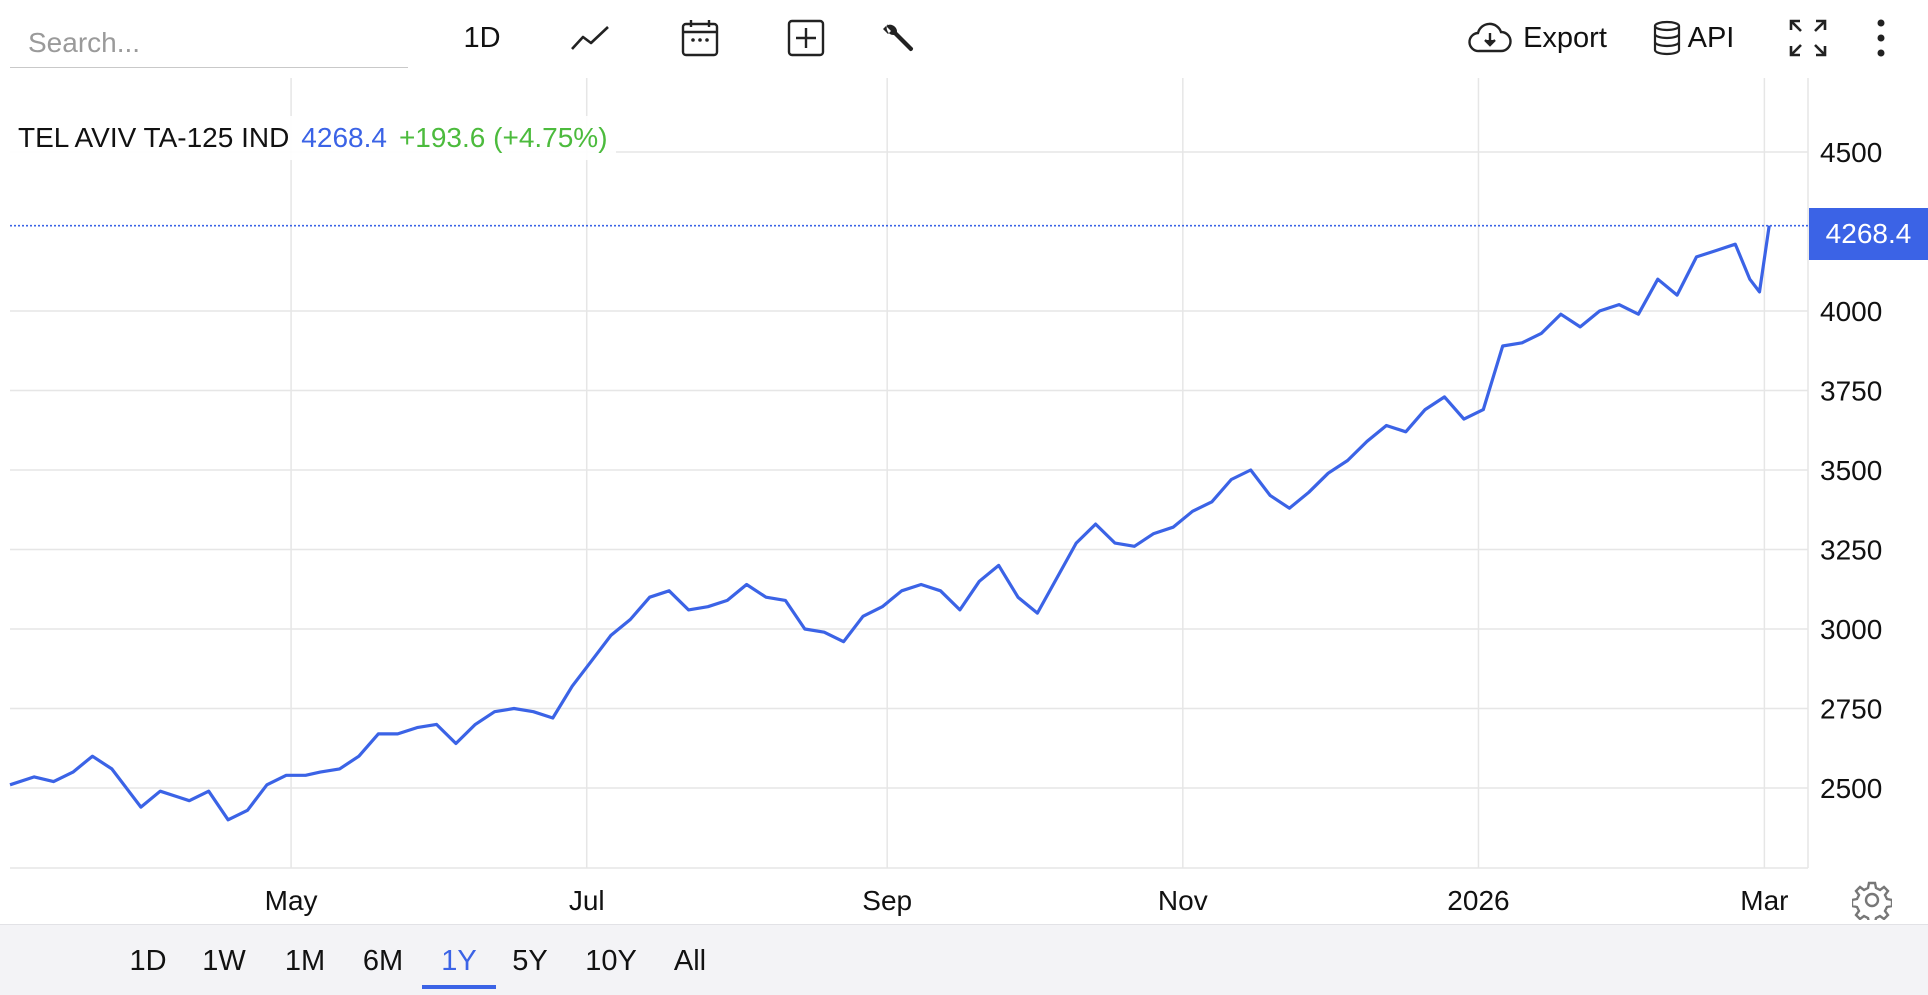 This screenshot has width=1928, height=995. Describe the element at coordinates (305, 960) in the screenshot. I see `range-1m: 1M` at that location.